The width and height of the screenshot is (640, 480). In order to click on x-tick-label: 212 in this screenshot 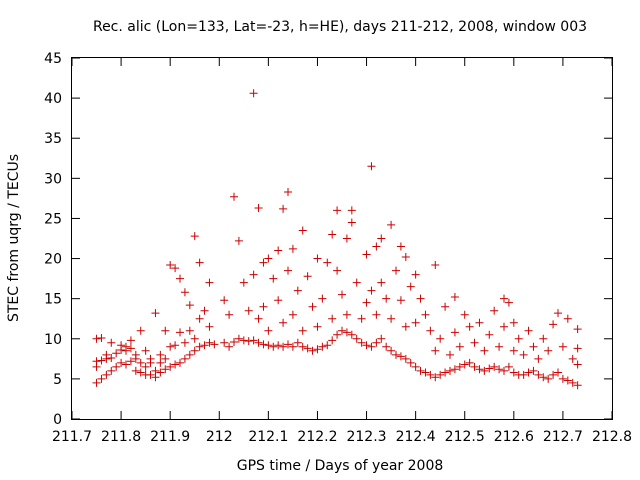, I will do `click(219, 437)`.